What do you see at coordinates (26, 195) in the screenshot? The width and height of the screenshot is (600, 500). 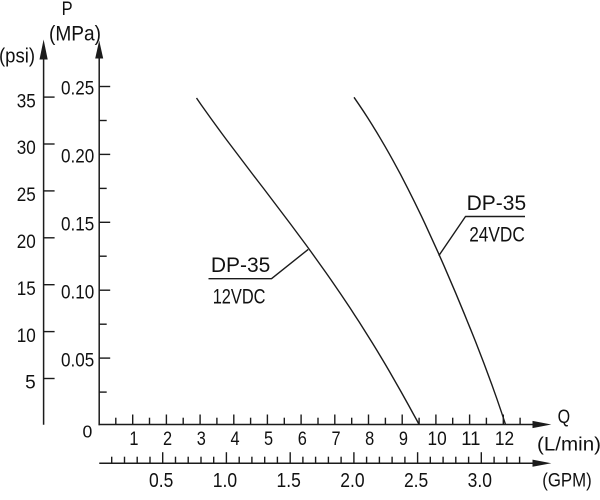 I see `svg-text: 25` at bounding box center [26, 195].